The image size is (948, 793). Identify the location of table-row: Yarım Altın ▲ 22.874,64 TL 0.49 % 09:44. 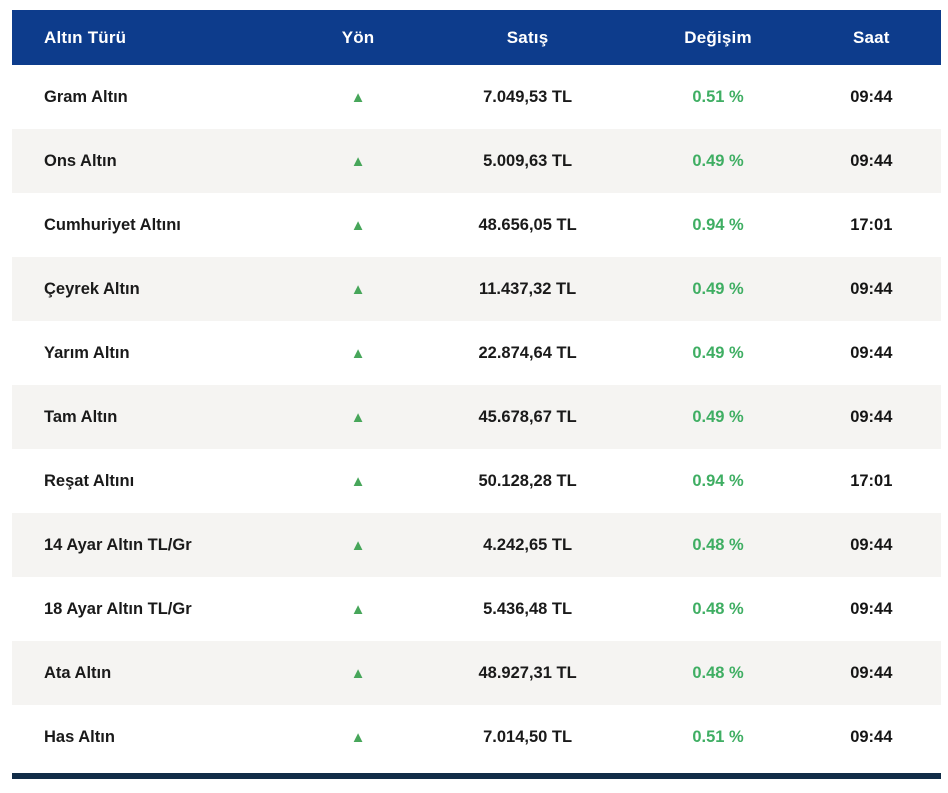
(476, 353).